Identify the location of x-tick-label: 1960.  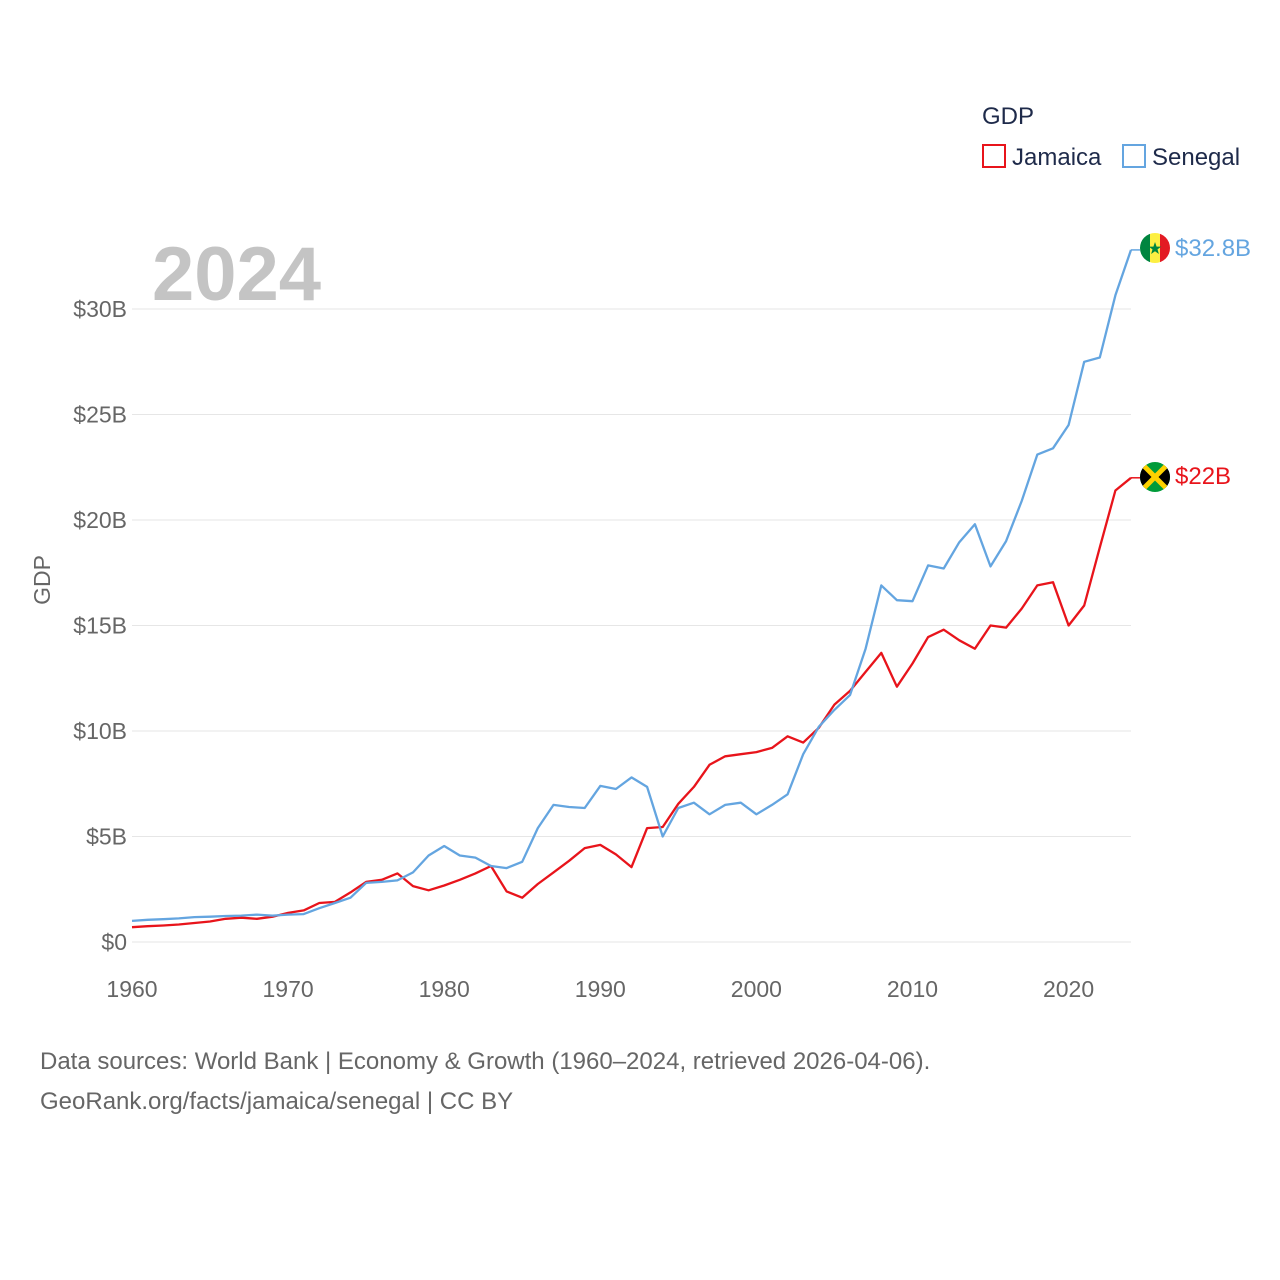
(131, 989).